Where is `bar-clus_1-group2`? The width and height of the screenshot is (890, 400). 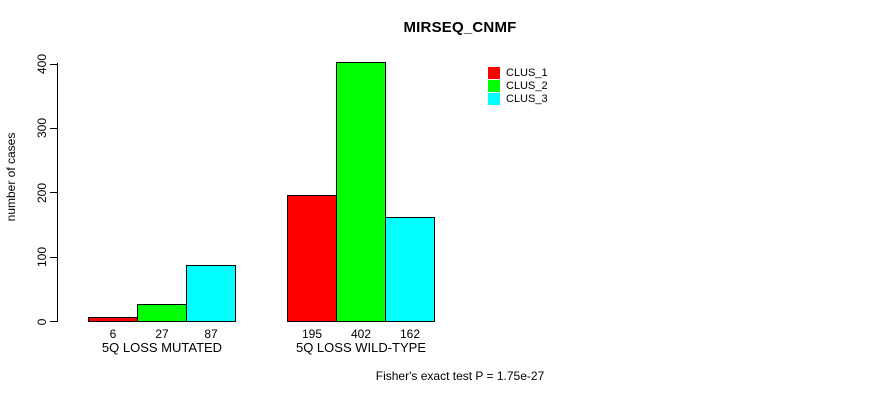
bar-clus_1-group2 is located at coordinates (312, 258).